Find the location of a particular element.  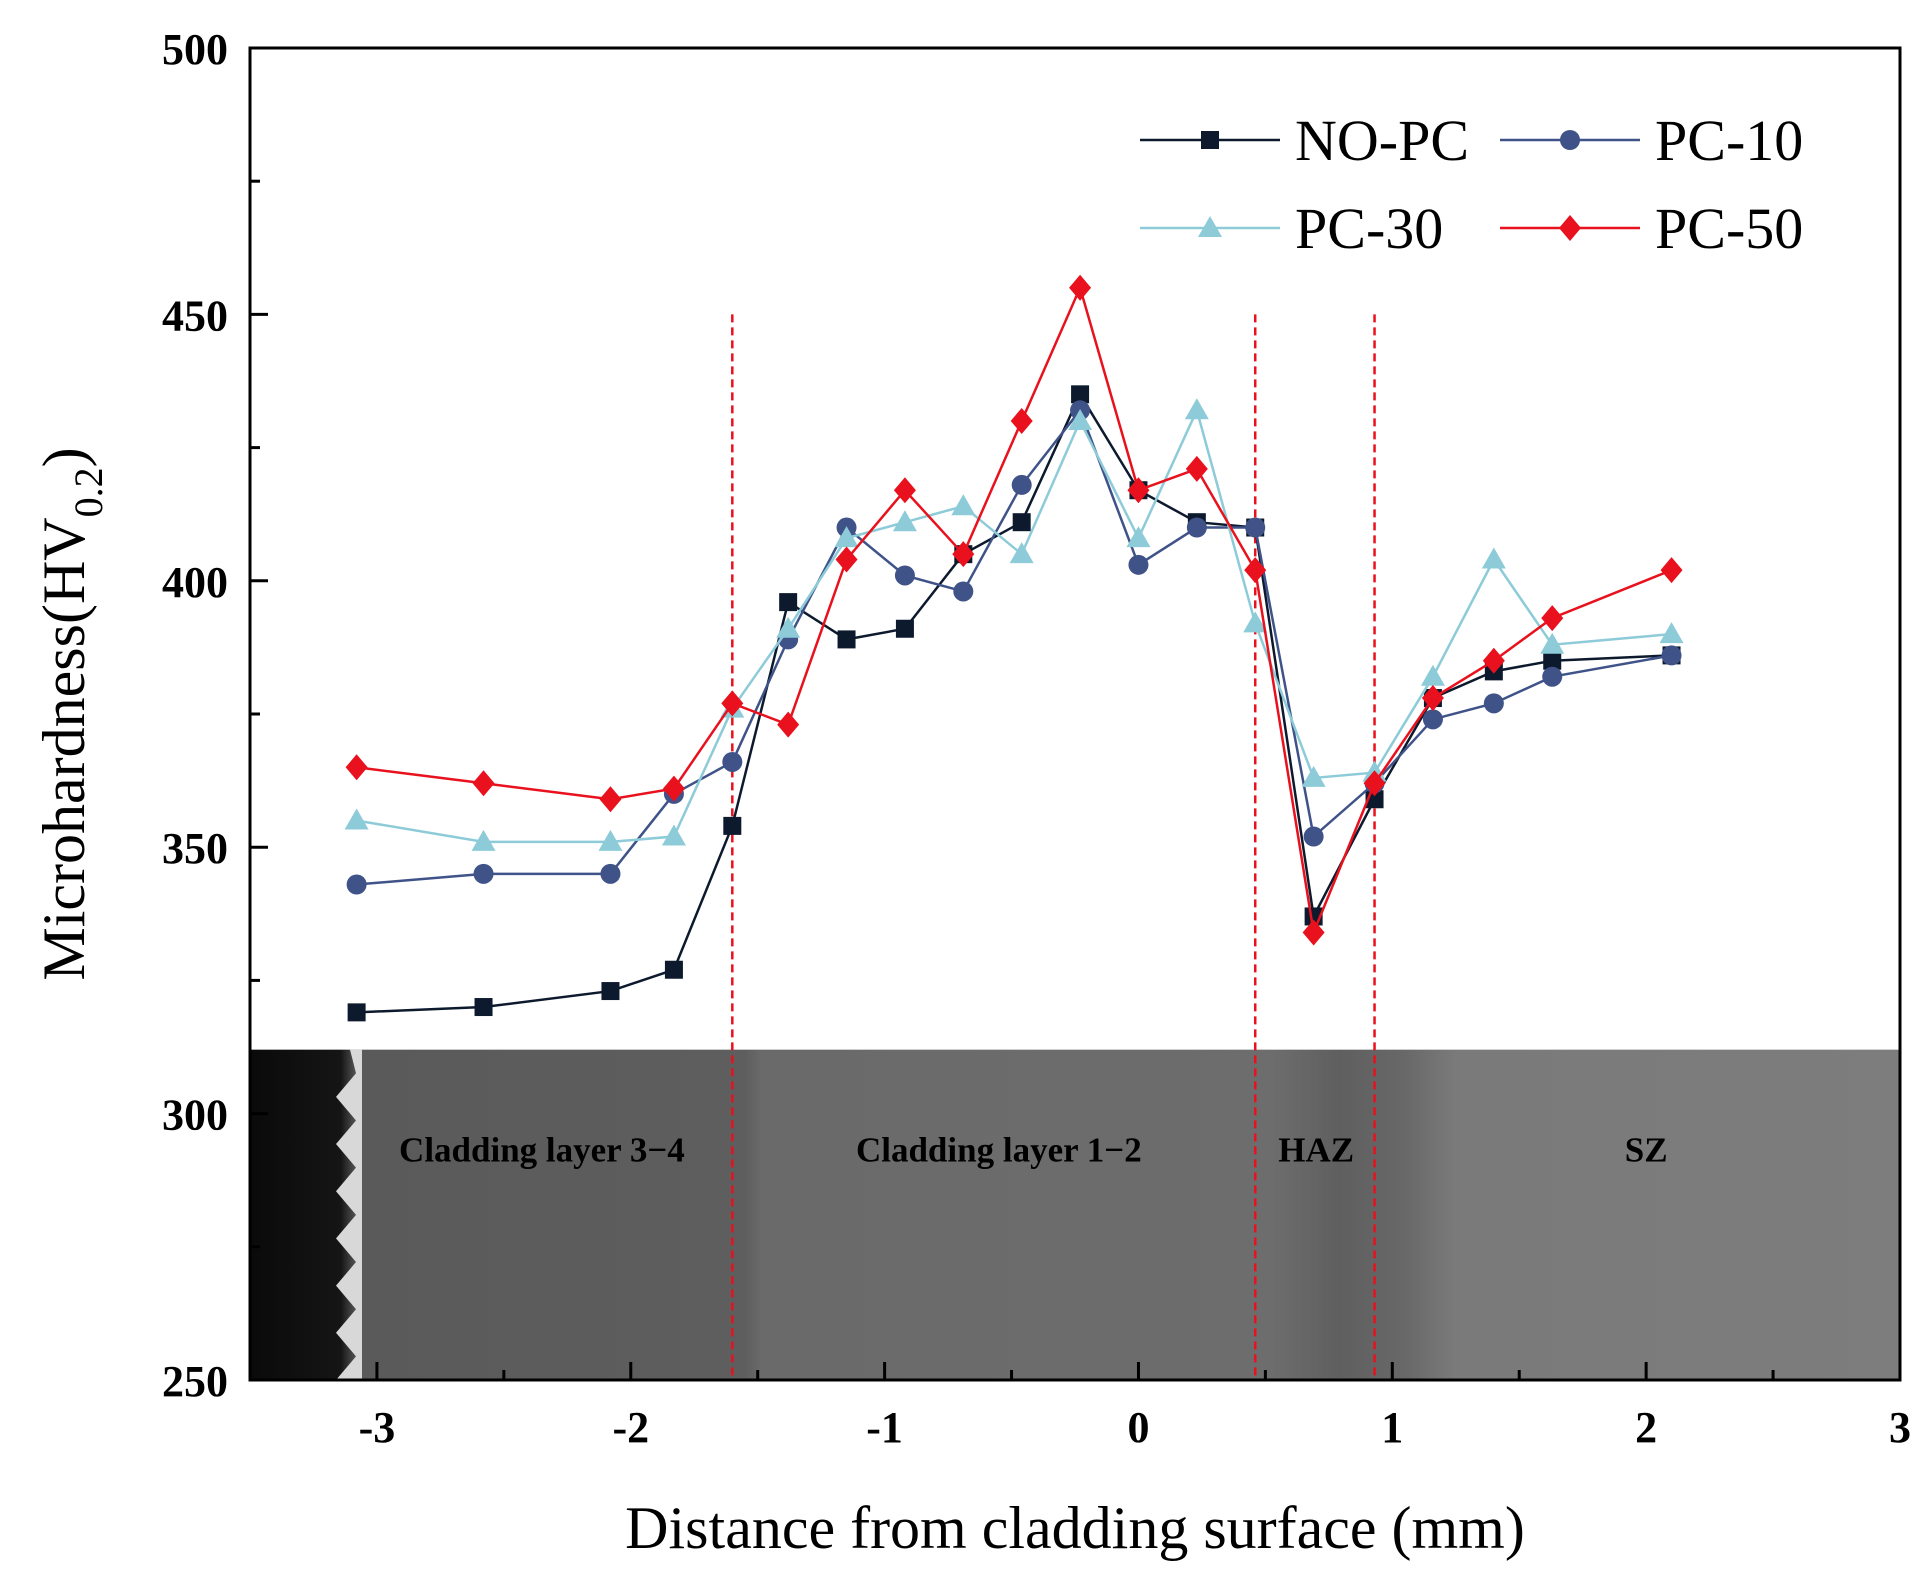

x-tick-label: -2 is located at coordinates (630, 1427).